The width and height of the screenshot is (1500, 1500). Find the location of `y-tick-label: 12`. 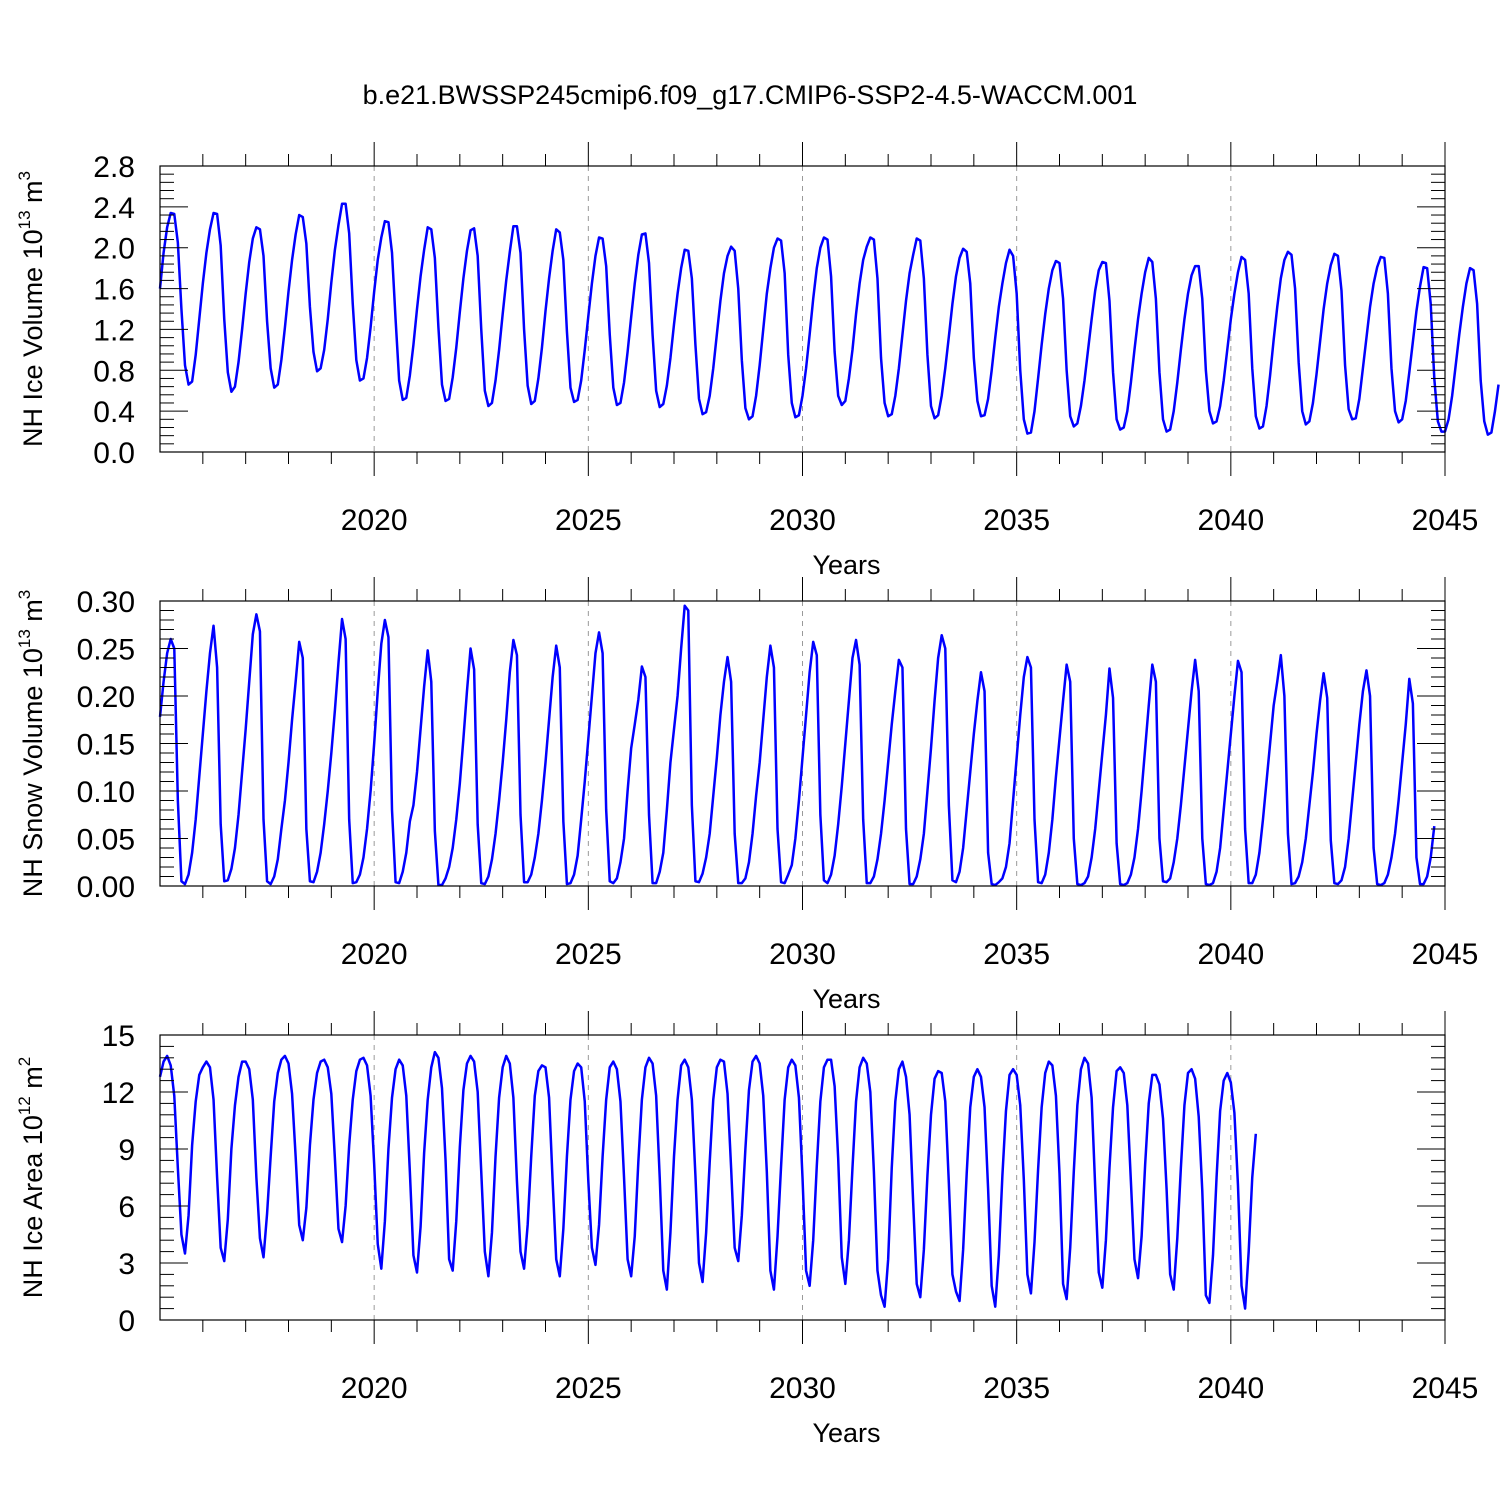

y-tick-label: 12 is located at coordinates (118, 1093).